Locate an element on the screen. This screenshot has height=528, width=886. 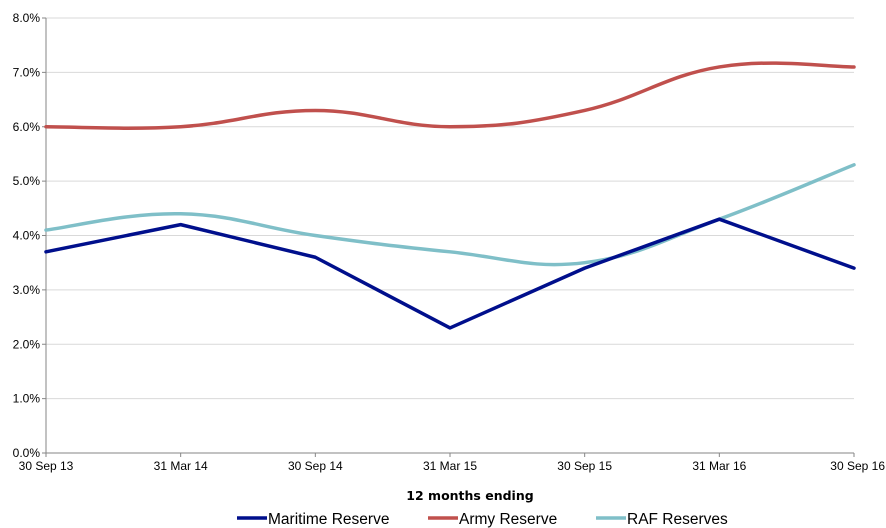
legend-label-maritime-reserve: Maritime Reserve is located at coordinates (328, 519).